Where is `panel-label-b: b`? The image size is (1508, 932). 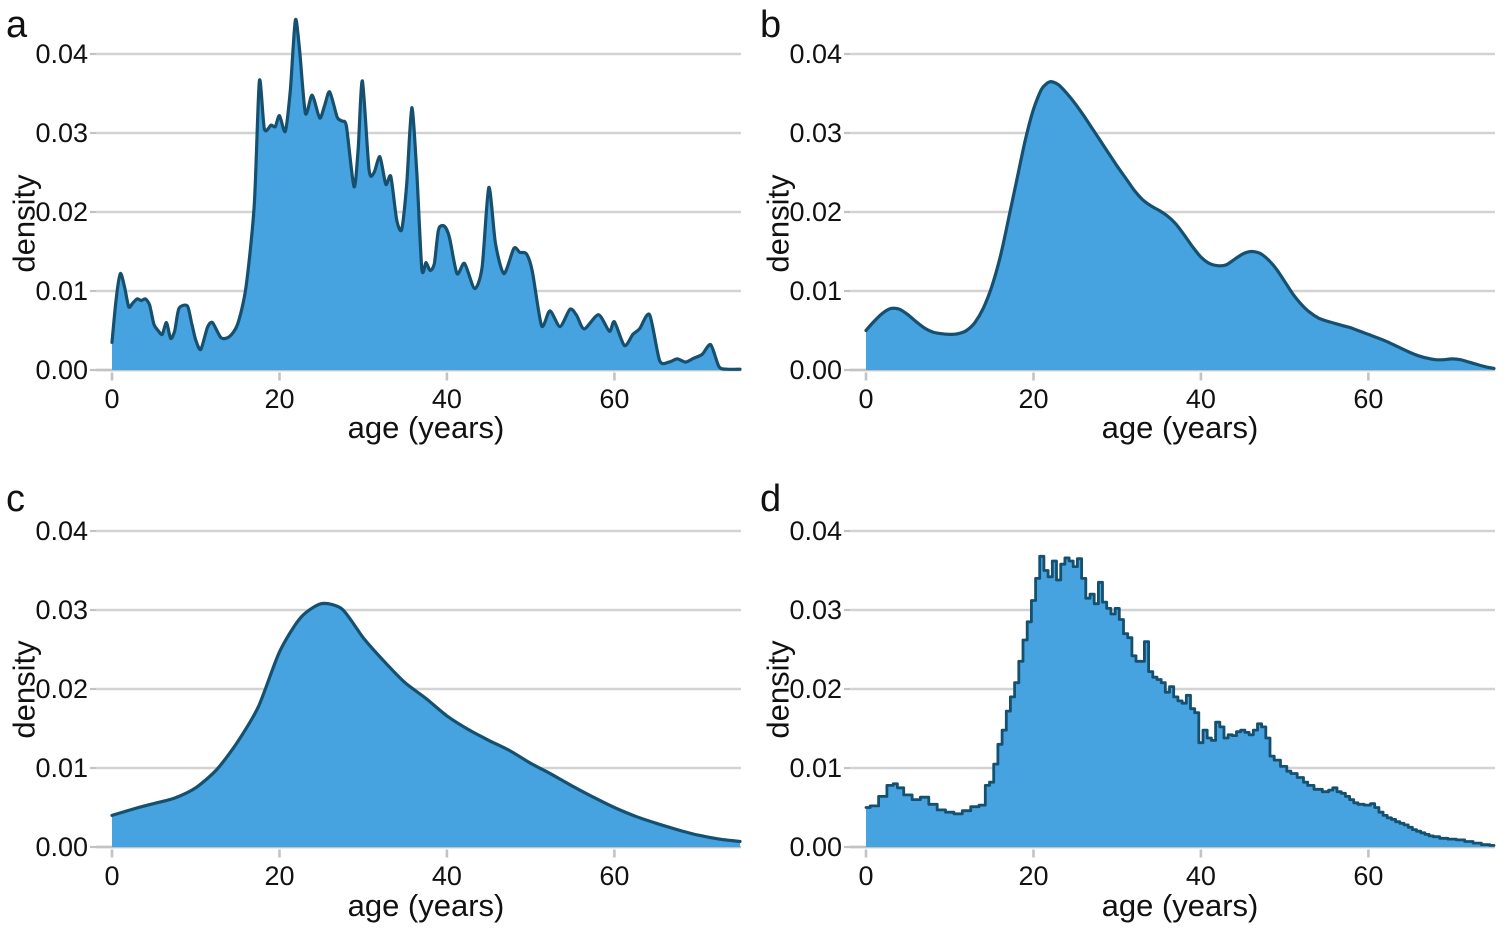 panel-label-b: b is located at coordinates (771, 25).